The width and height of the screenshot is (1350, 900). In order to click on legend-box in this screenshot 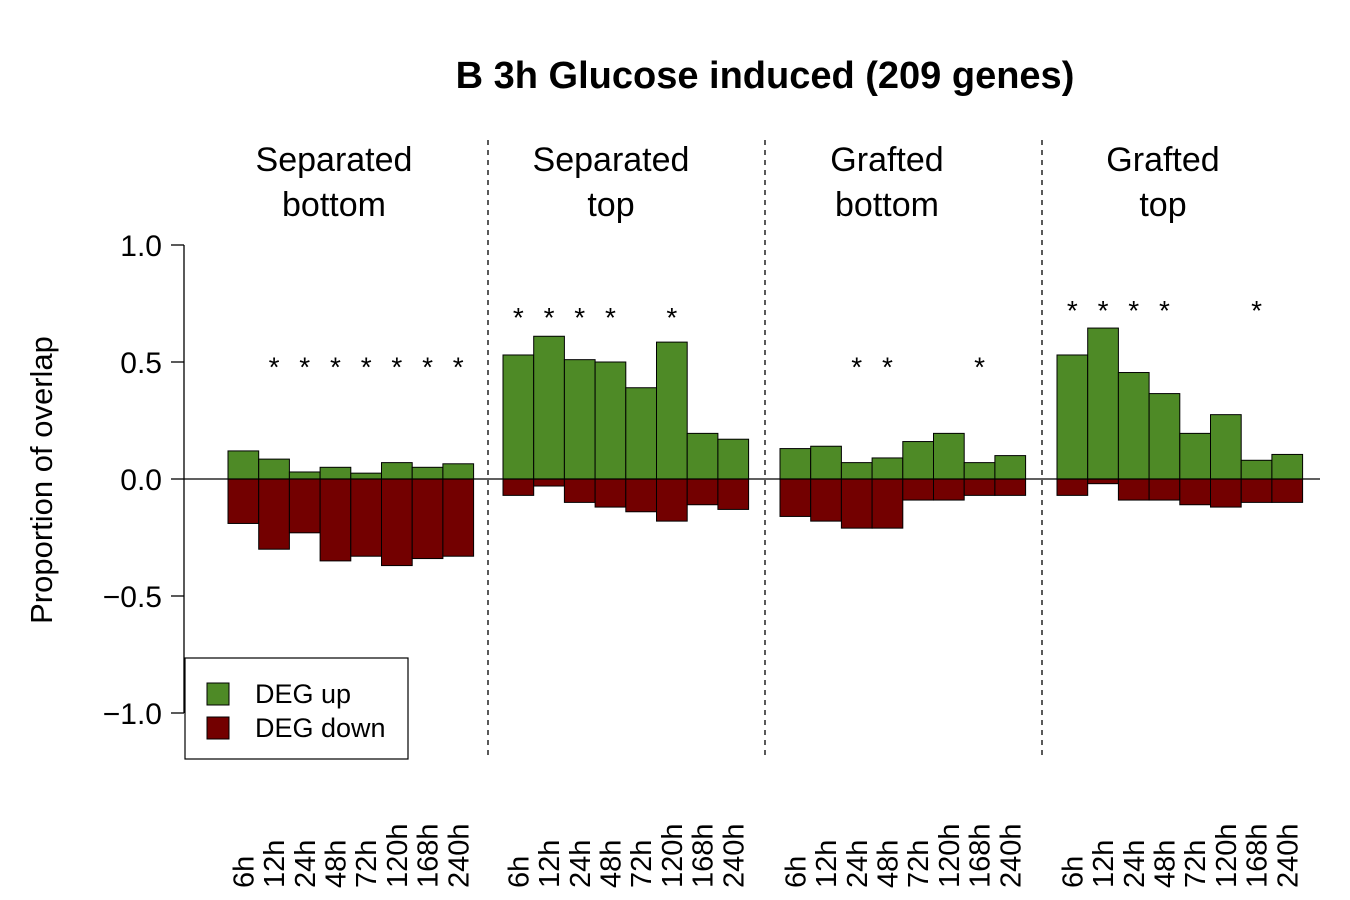, I will do `click(296, 708)`.